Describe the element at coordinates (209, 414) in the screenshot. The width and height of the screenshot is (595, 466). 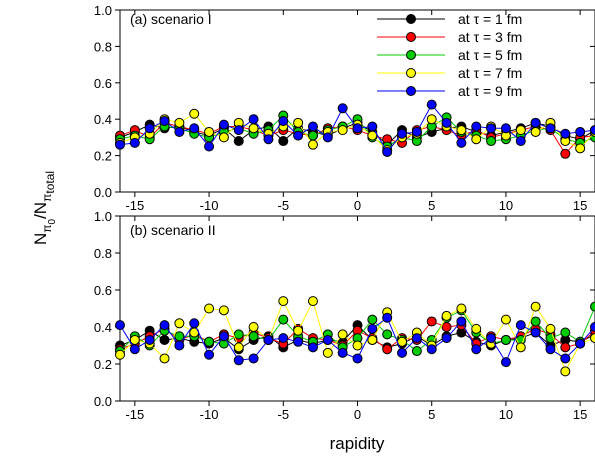
I see `x-tick-label: -10` at that location.